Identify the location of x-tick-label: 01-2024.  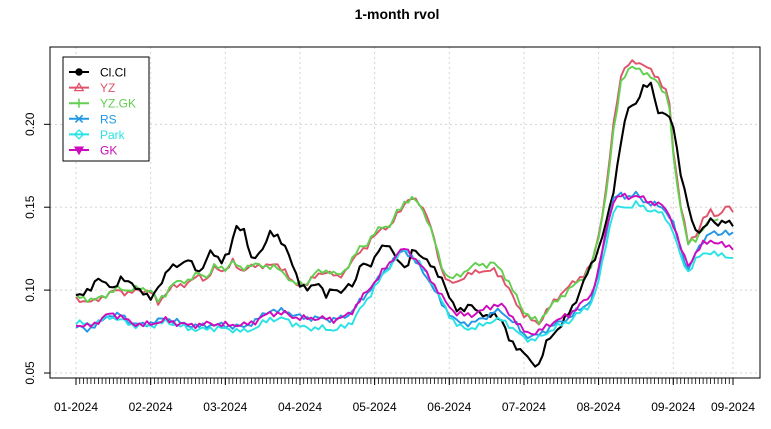
(76, 407).